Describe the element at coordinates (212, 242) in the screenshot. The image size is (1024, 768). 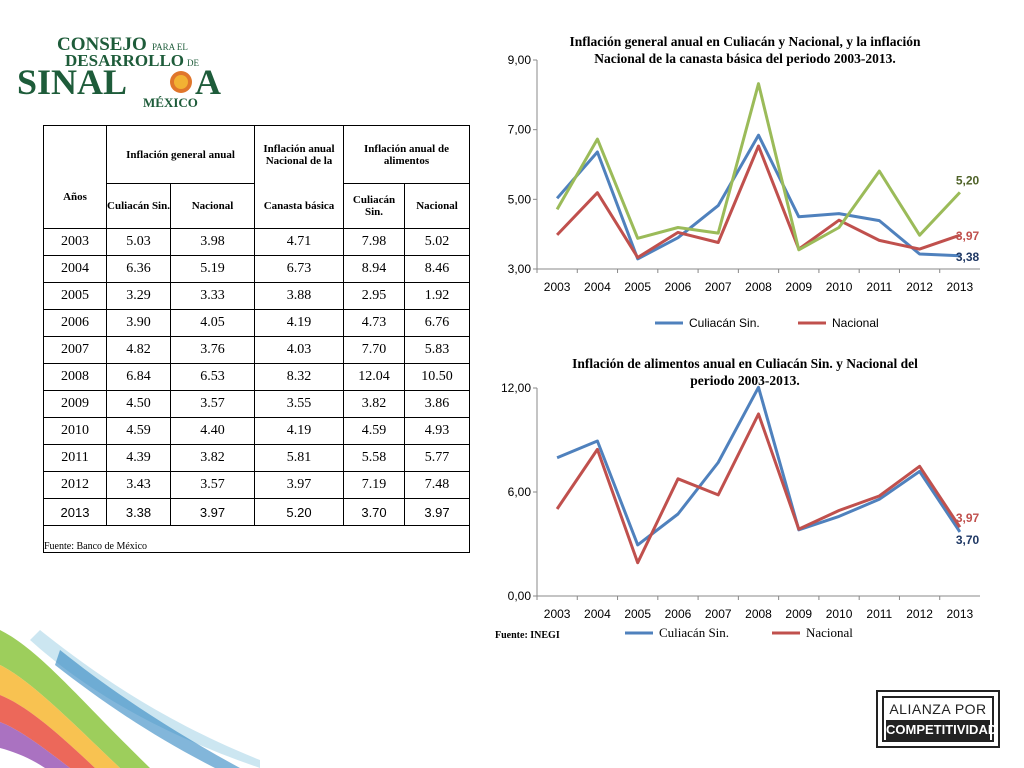
I see `table-cell-value: 3.98` at that location.